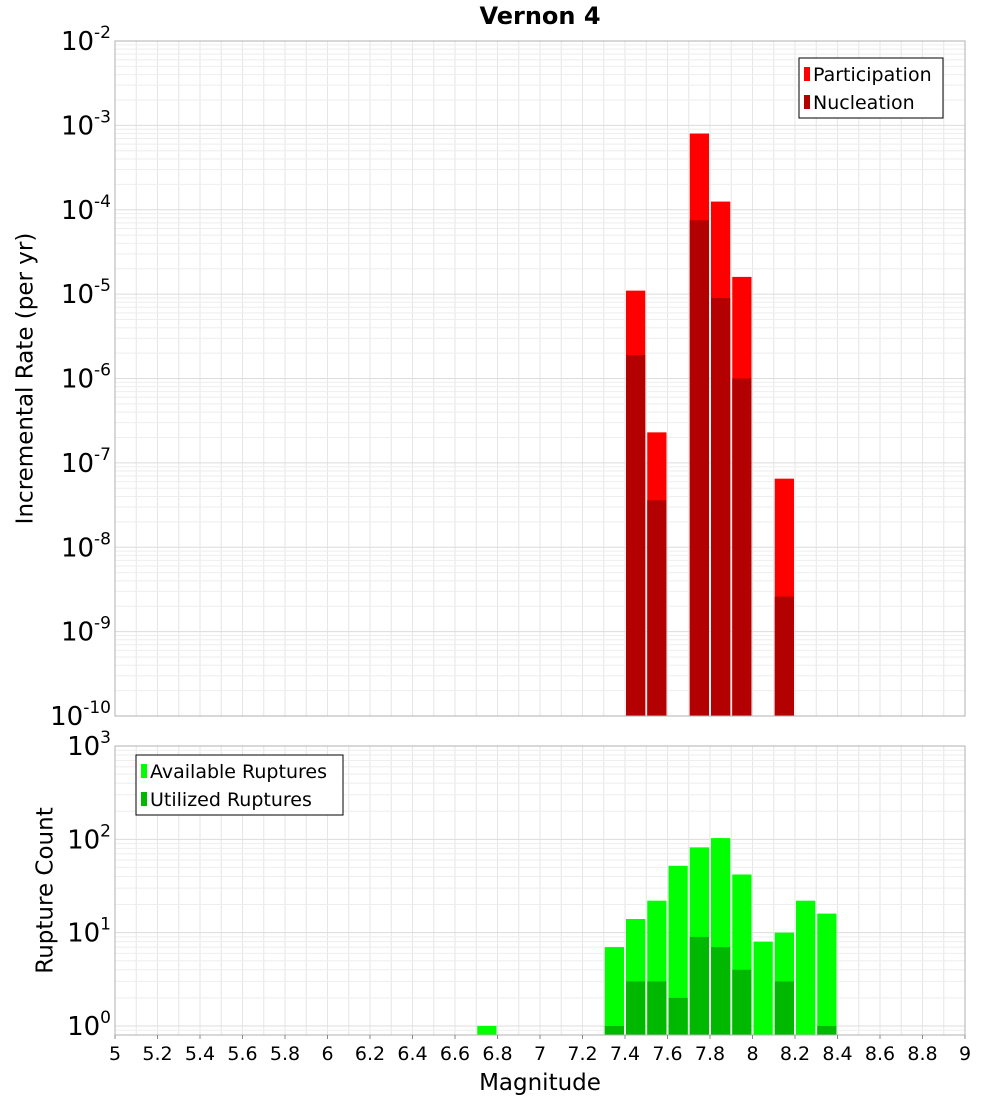  I want to click on series-utilized-ruptures, so click(720, 985).